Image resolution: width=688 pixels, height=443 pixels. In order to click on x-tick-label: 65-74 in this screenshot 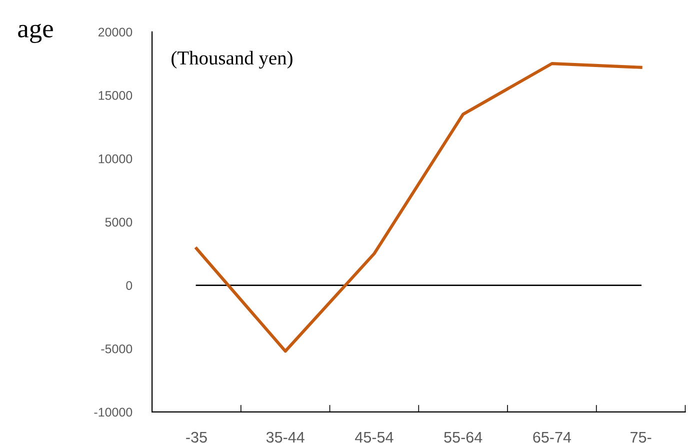, I will do `click(552, 437)`.